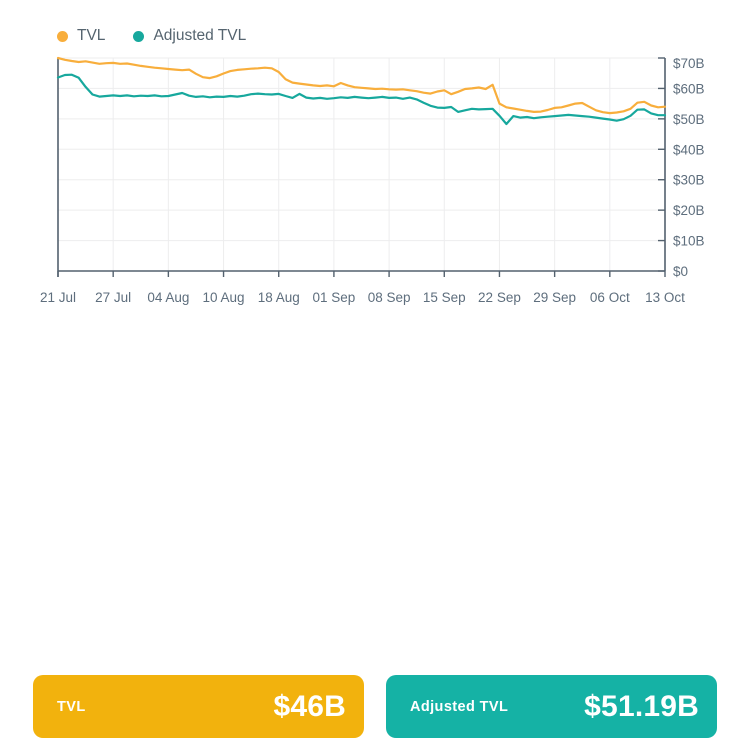 The width and height of the screenshot is (750, 738). What do you see at coordinates (554, 297) in the screenshot?
I see `x-axis-label: 29 Sep` at bounding box center [554, 297].